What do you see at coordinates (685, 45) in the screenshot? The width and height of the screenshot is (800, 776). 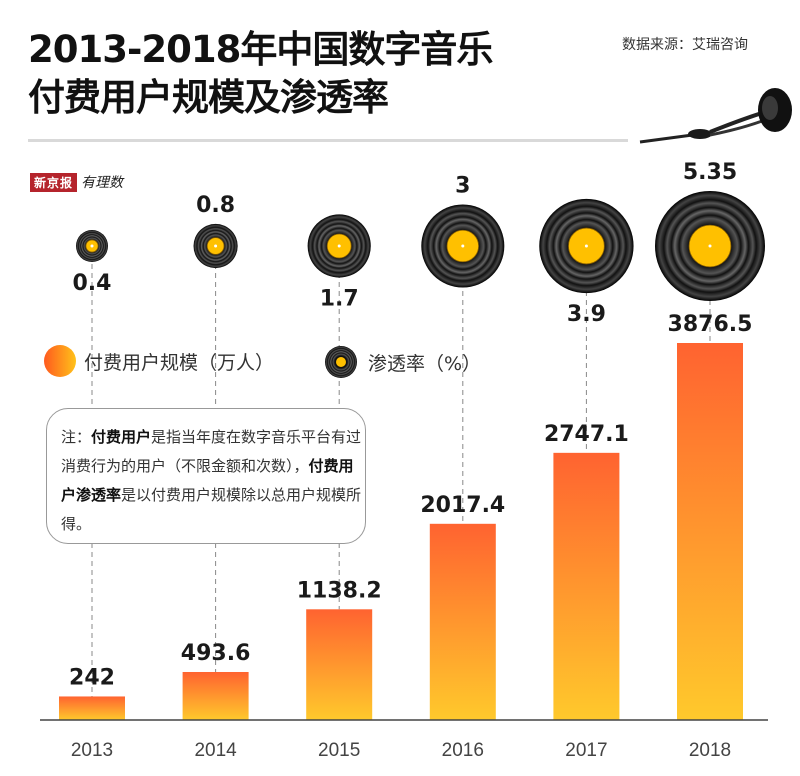 I see `data-source: 数据来源：艾瑞咨询` at bounding box center [685, 45].